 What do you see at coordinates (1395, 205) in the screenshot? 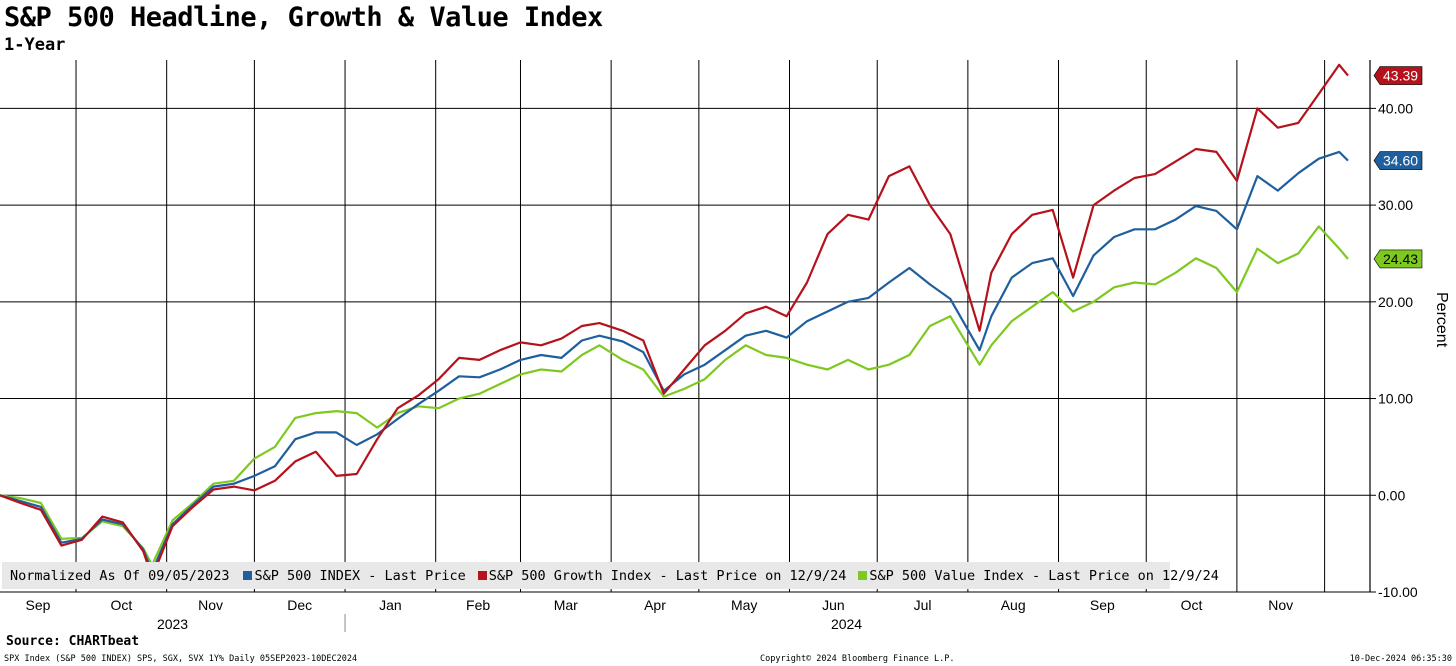
I see `y-tick-label: 30.00` at bounding box center [1395, 205].